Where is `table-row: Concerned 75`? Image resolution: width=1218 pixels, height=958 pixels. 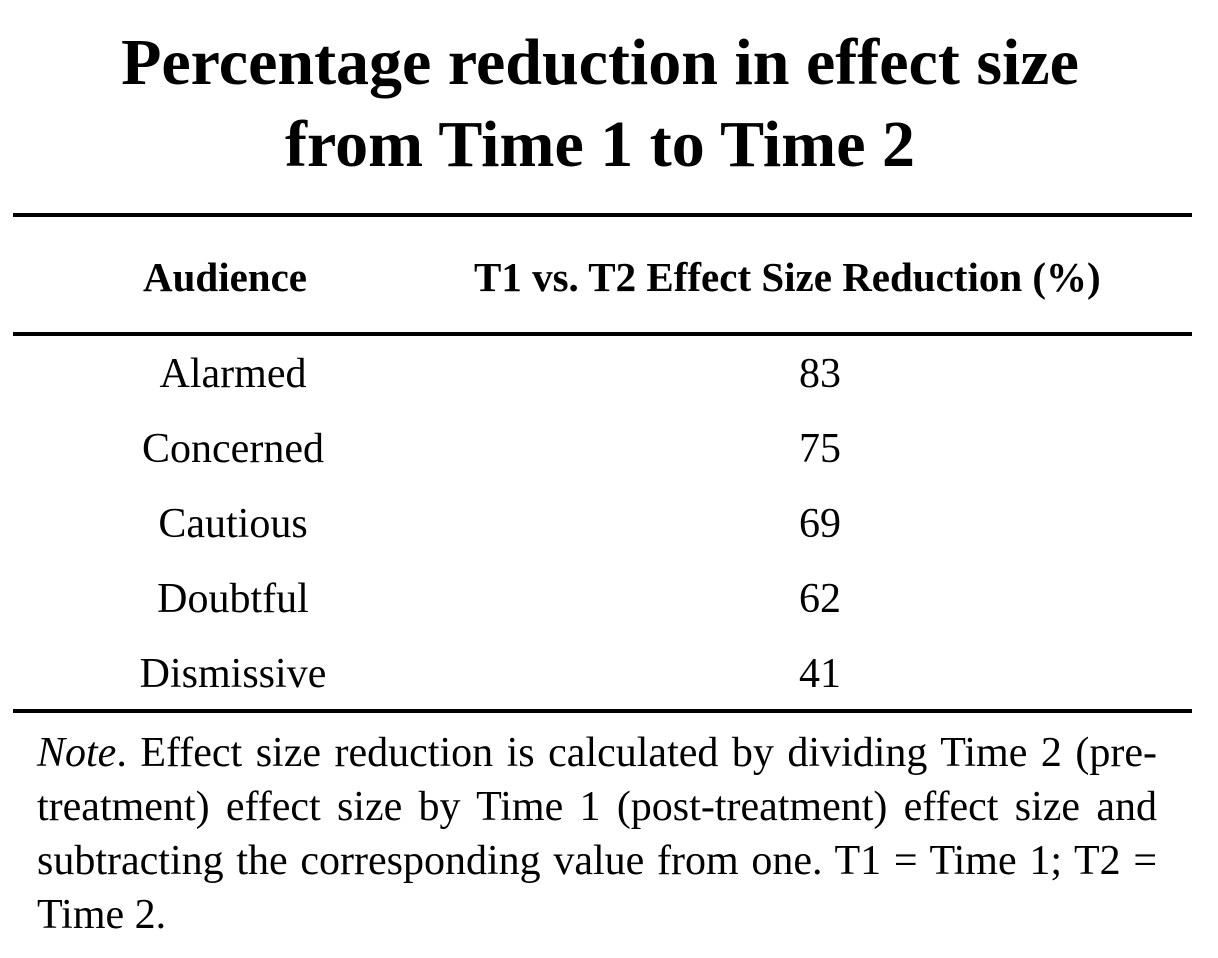
table-row: Concerned 75 is located at coordinates (609, 452).